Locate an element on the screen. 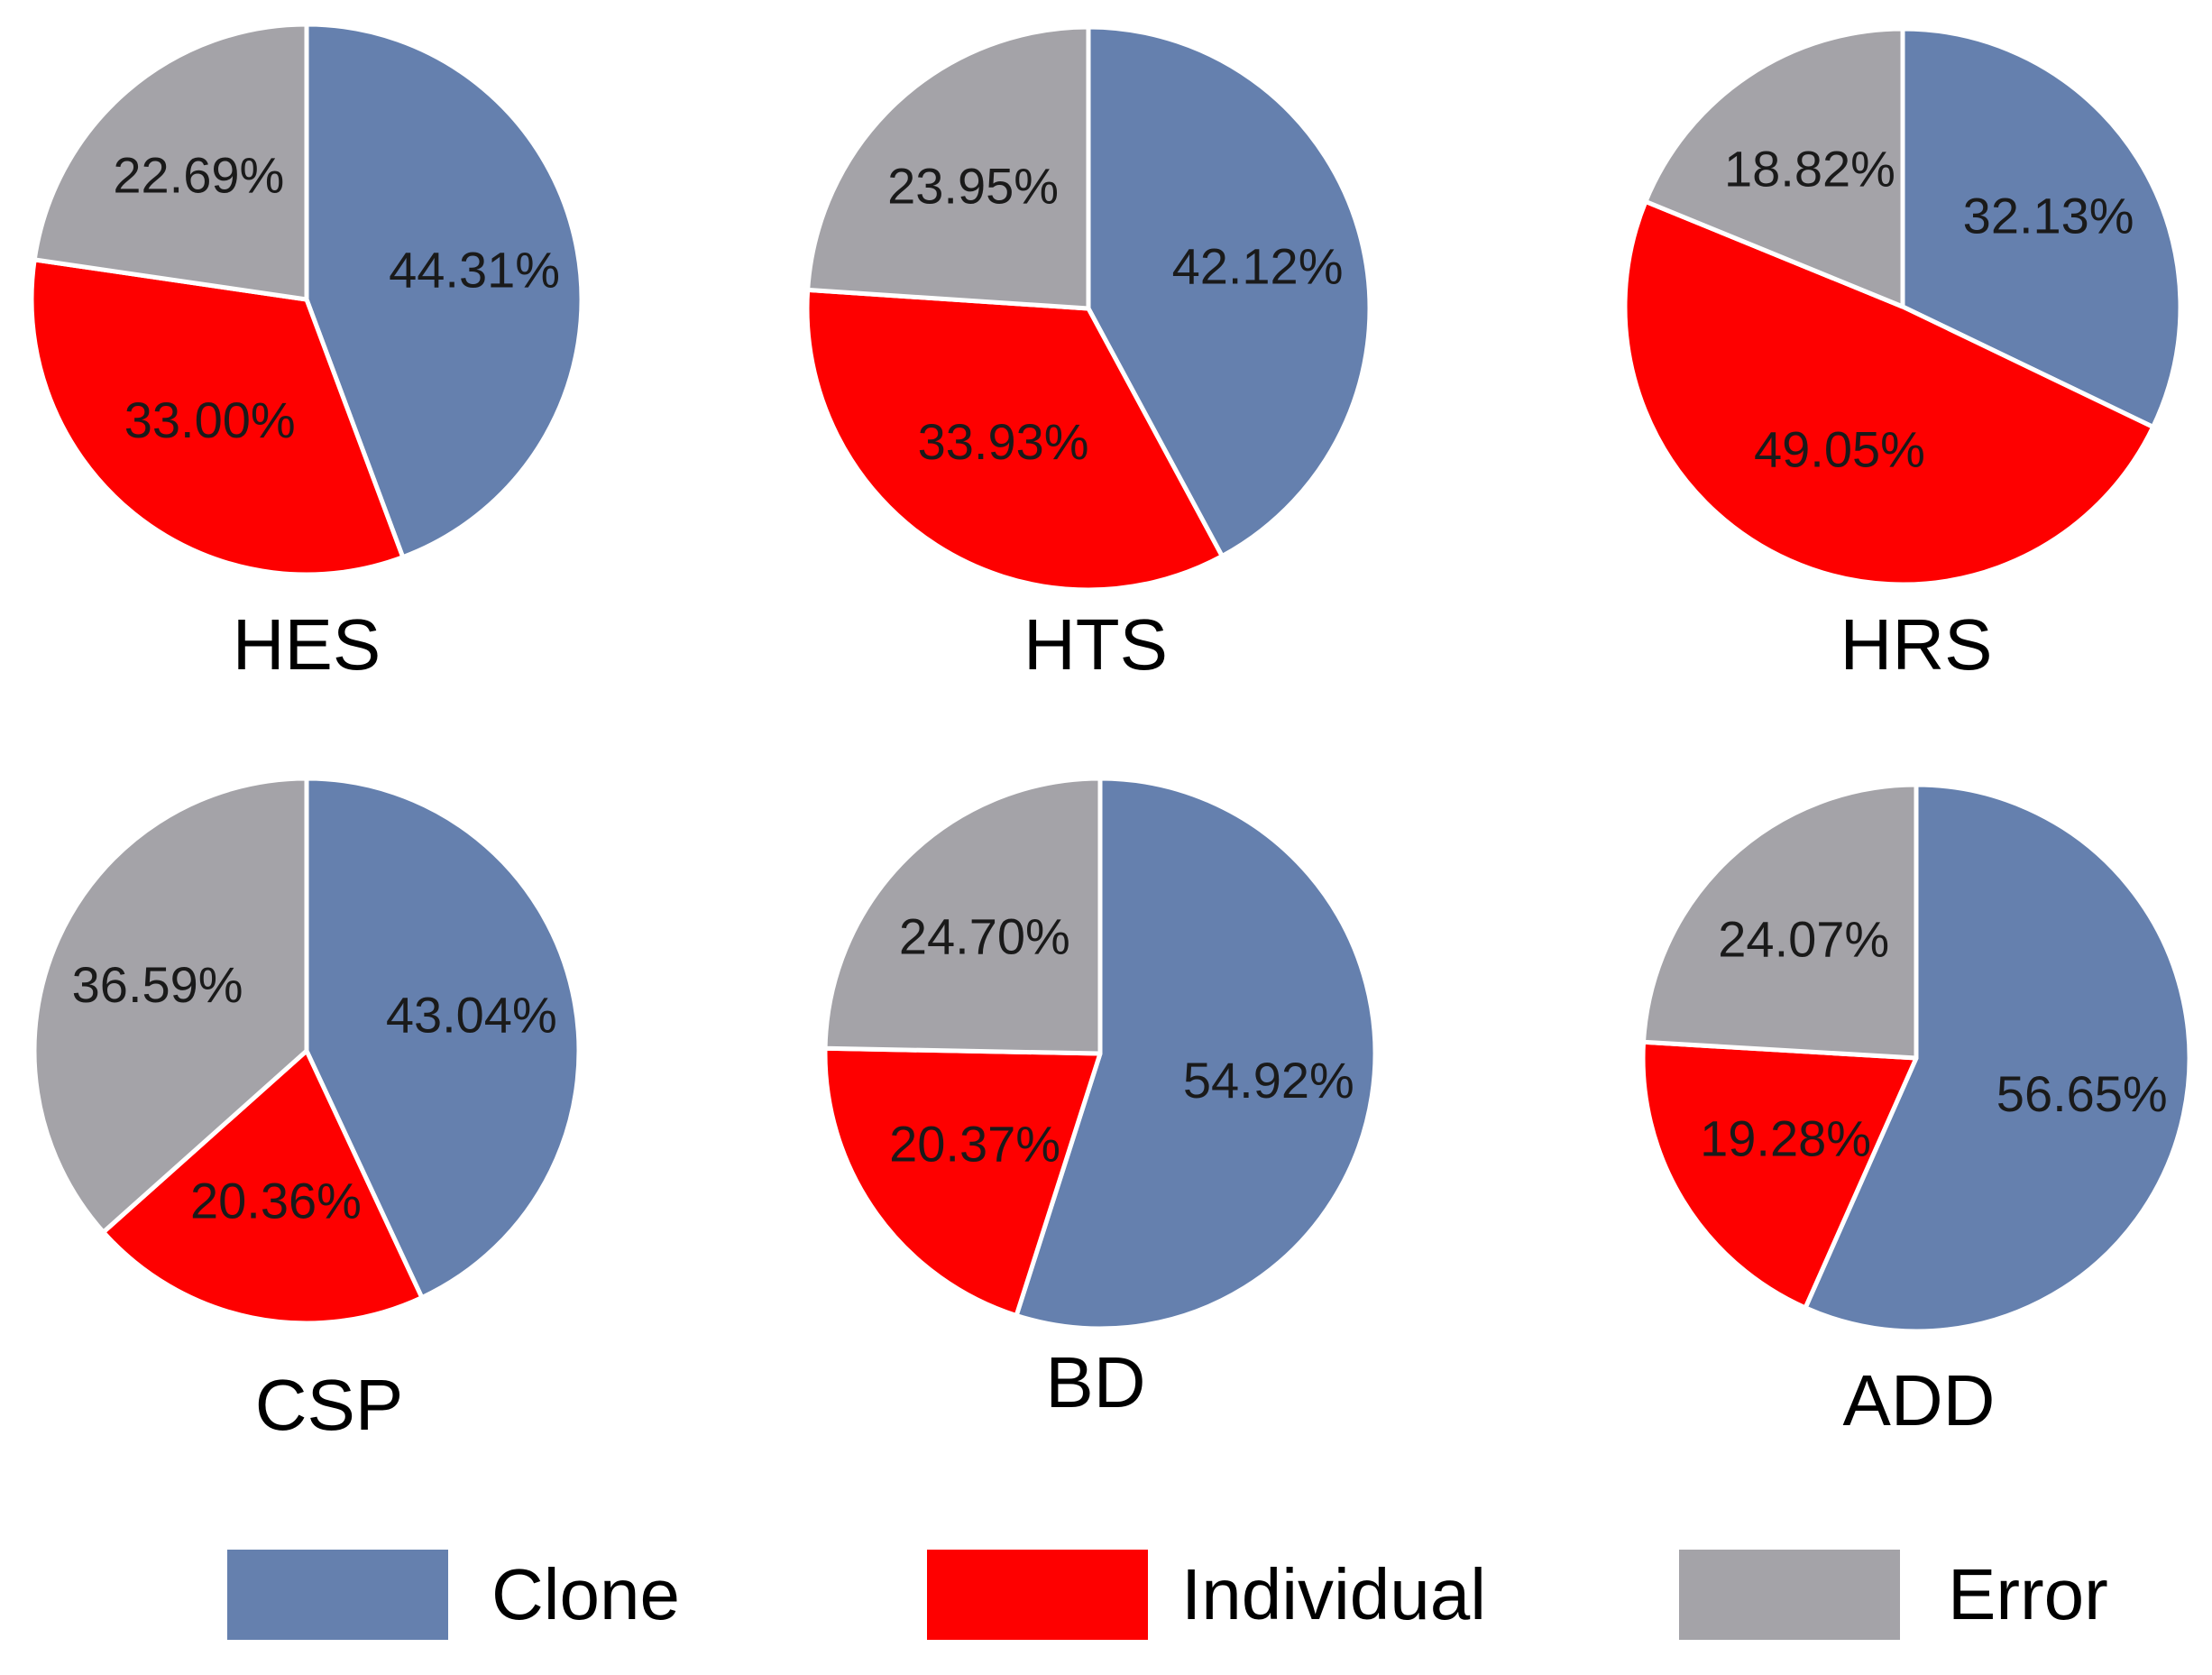 This screenshot has height=1675, width=2212. slice-label-clone: 43.04% is located at coordinates (471, 1014).